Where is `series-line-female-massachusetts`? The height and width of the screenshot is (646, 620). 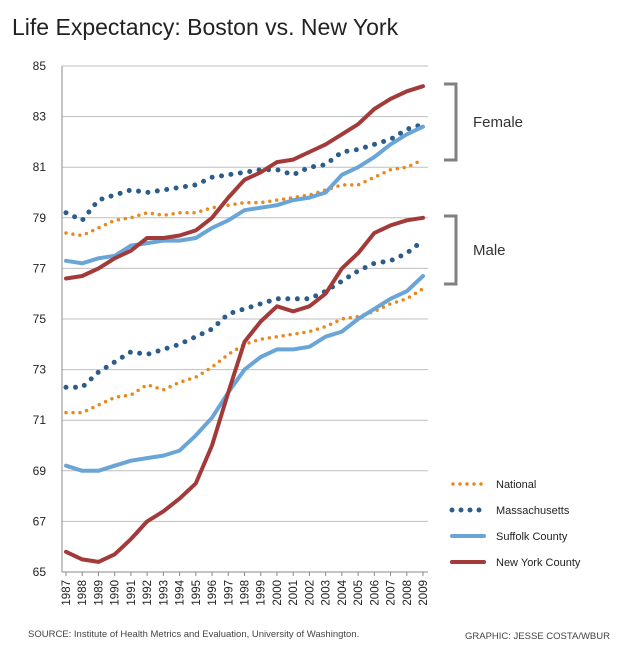 series-line-female-massachusetts is located at coordinates (244, 172).